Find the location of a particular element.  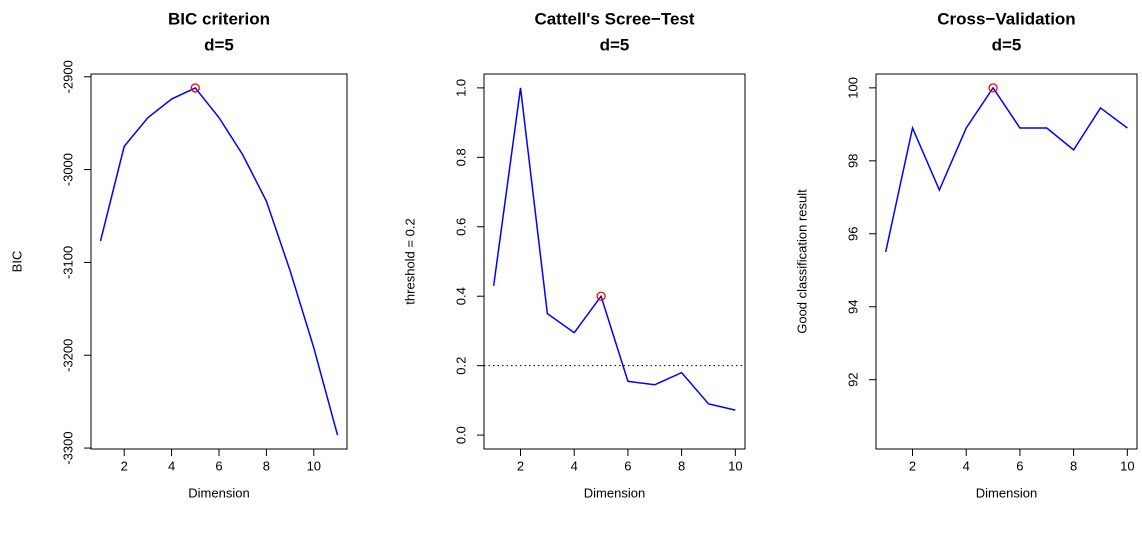

y-tick-label: 100 is located at coordinates (852, 88).